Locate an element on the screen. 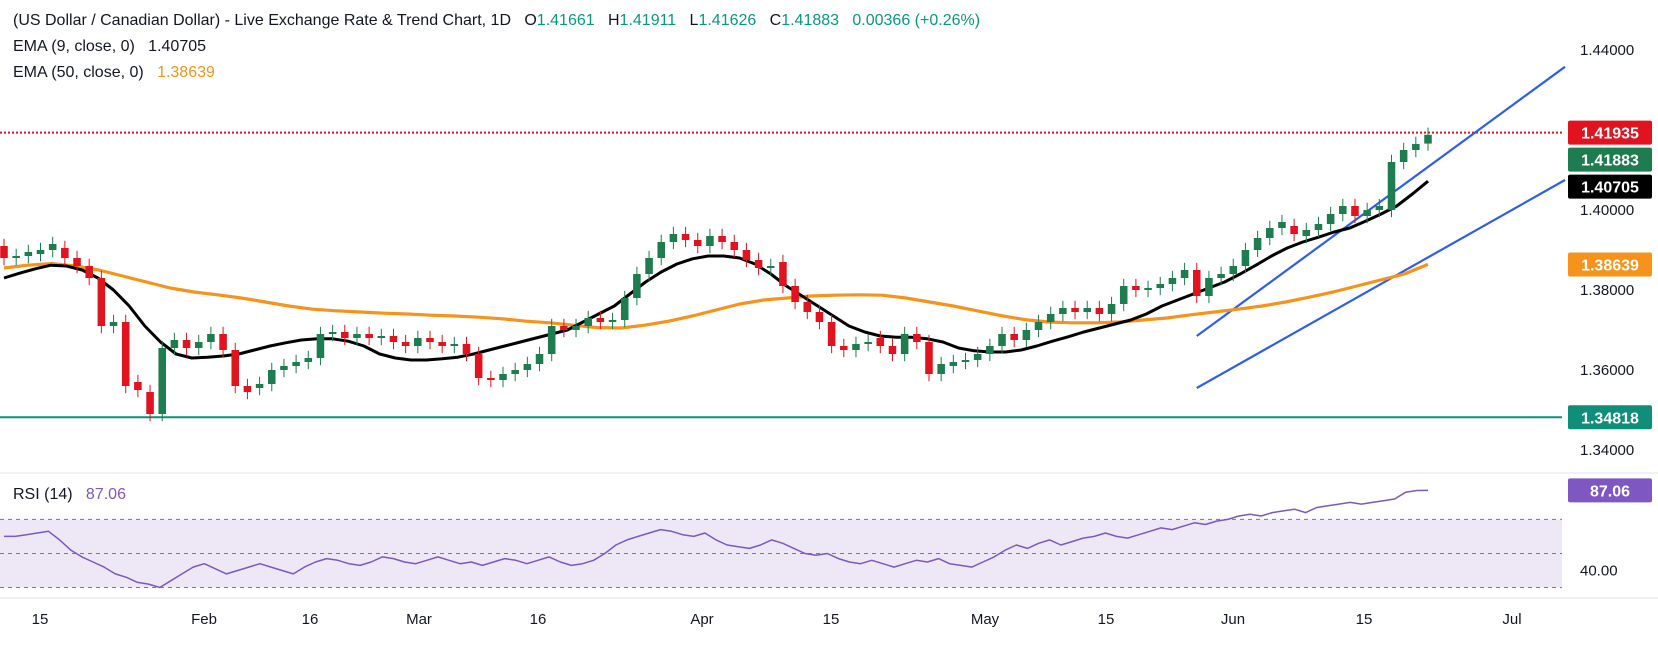 The height and width of the screenshot is (647, 1658). price-tag-label: 1.41883 is located at coordinates (1610, 161).